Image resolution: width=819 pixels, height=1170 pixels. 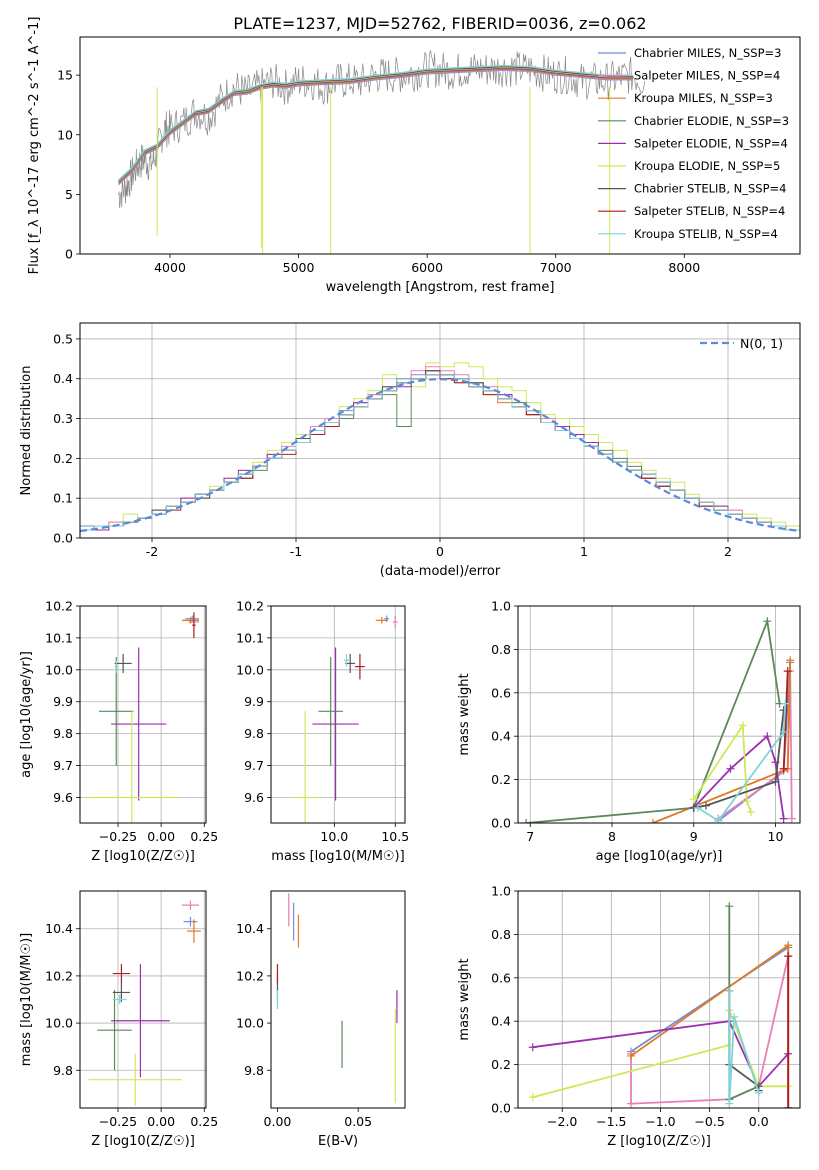 What do you see at coordinates (684, 267) in the screenshot?
I see `x-tick-label: 8000` at bounding box center [684, 267].